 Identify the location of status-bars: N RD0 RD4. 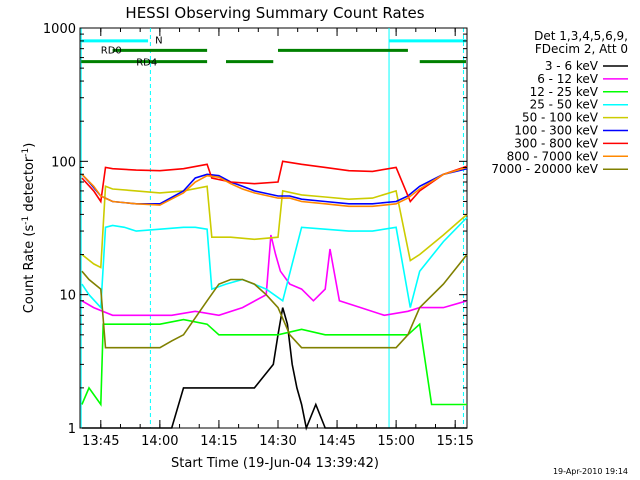
(273, 52).